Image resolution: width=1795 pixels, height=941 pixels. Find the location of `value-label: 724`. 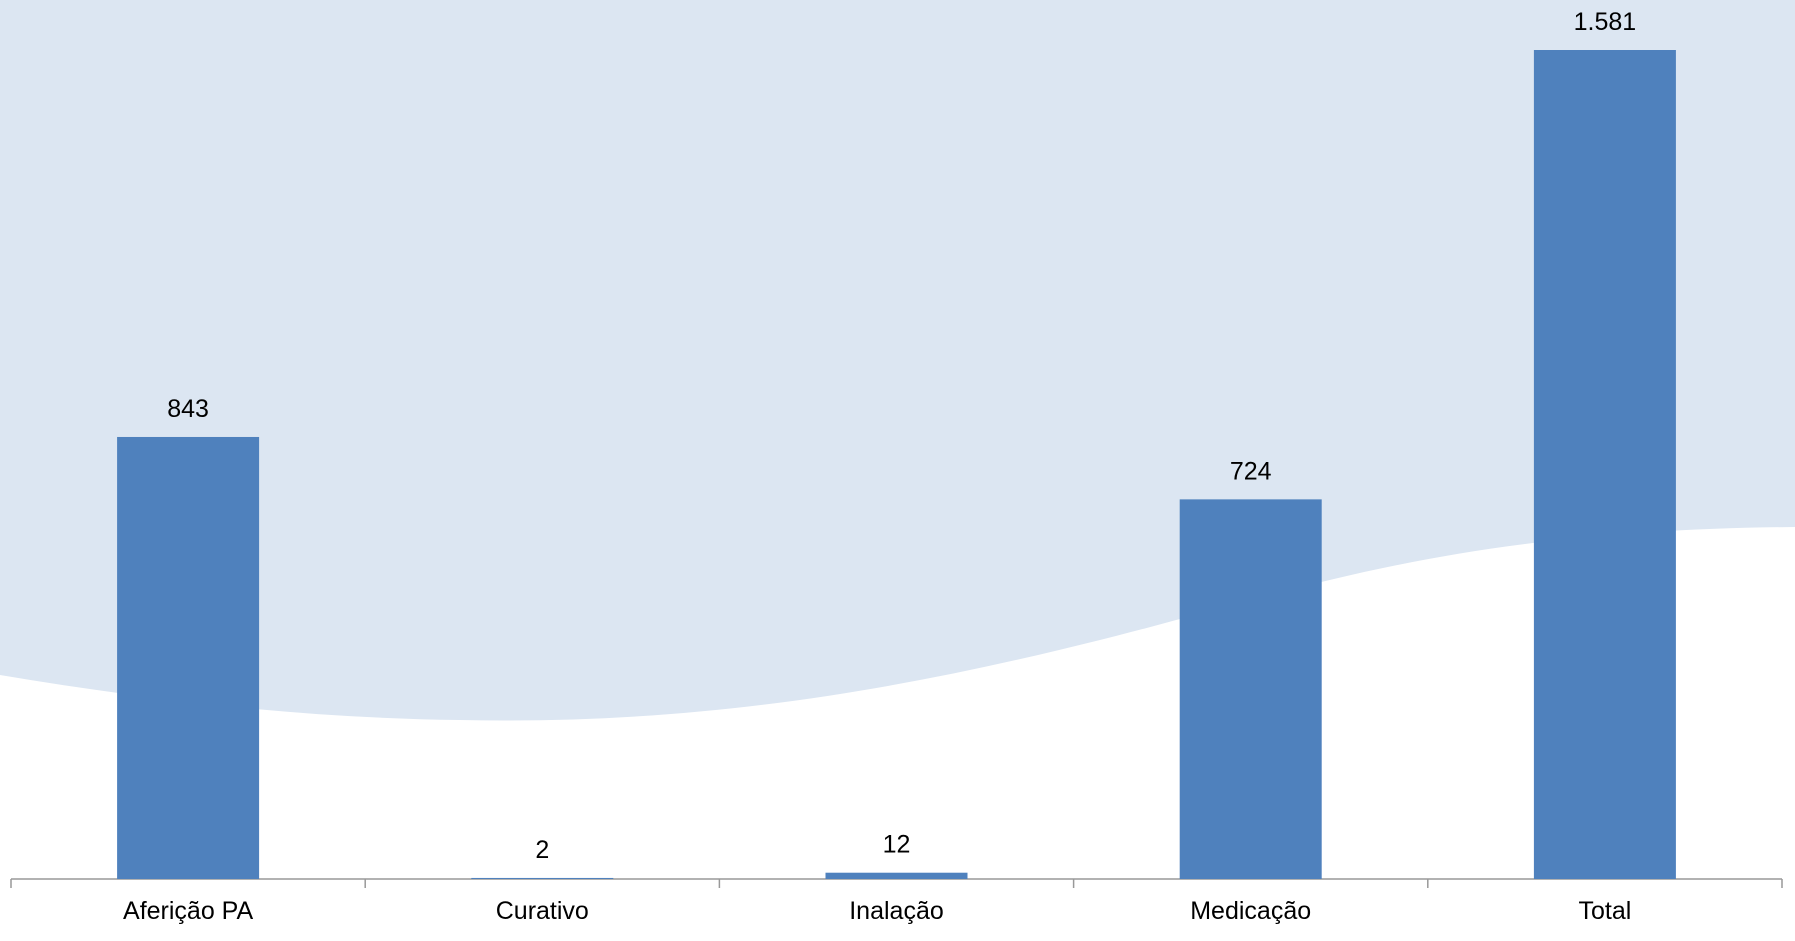

value-label: 724 is located at coordinates (1251, 471).